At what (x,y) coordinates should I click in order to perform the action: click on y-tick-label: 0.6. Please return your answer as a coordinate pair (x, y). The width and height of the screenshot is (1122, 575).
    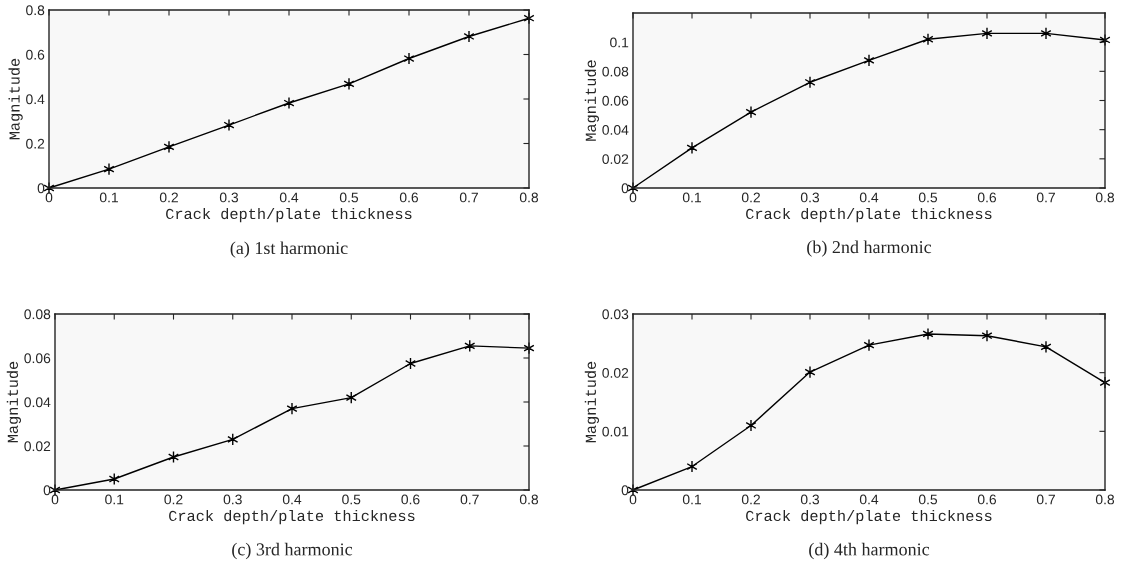
    Looking at the image, I should click on (35, 54).